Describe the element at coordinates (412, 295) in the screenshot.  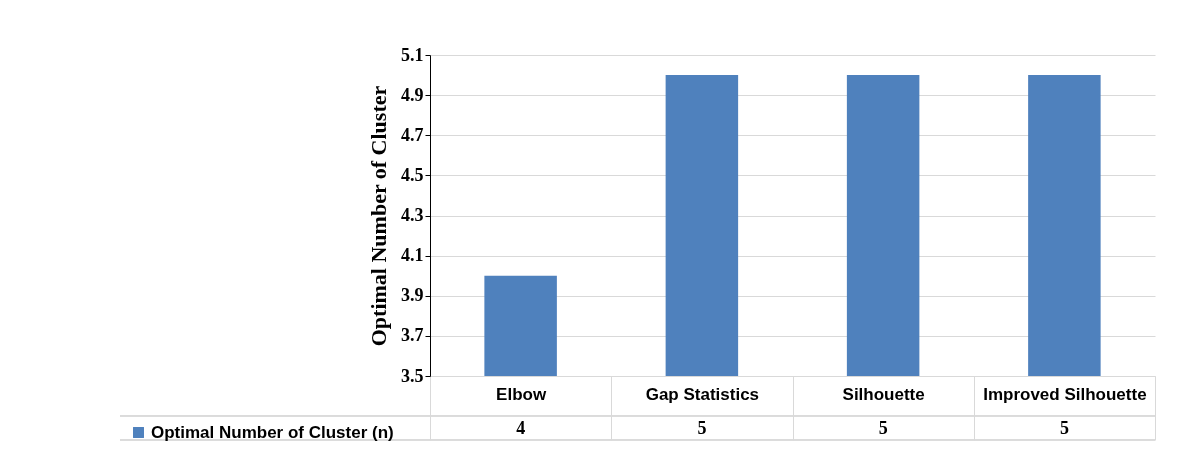
I see `y-tick-label: 3.9` at that location.